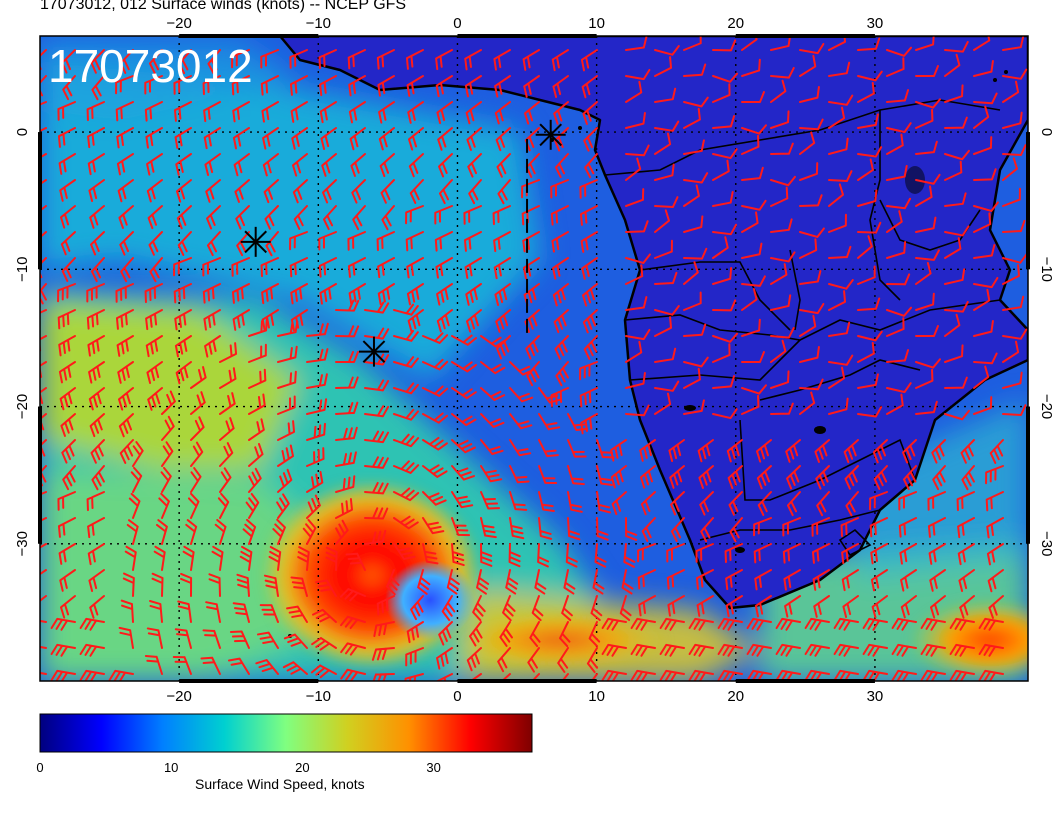 The height and width of the screenshot is (816, 1056). I want to click on colorbar-ticks: 0 10 20 30, so click(238, 767).